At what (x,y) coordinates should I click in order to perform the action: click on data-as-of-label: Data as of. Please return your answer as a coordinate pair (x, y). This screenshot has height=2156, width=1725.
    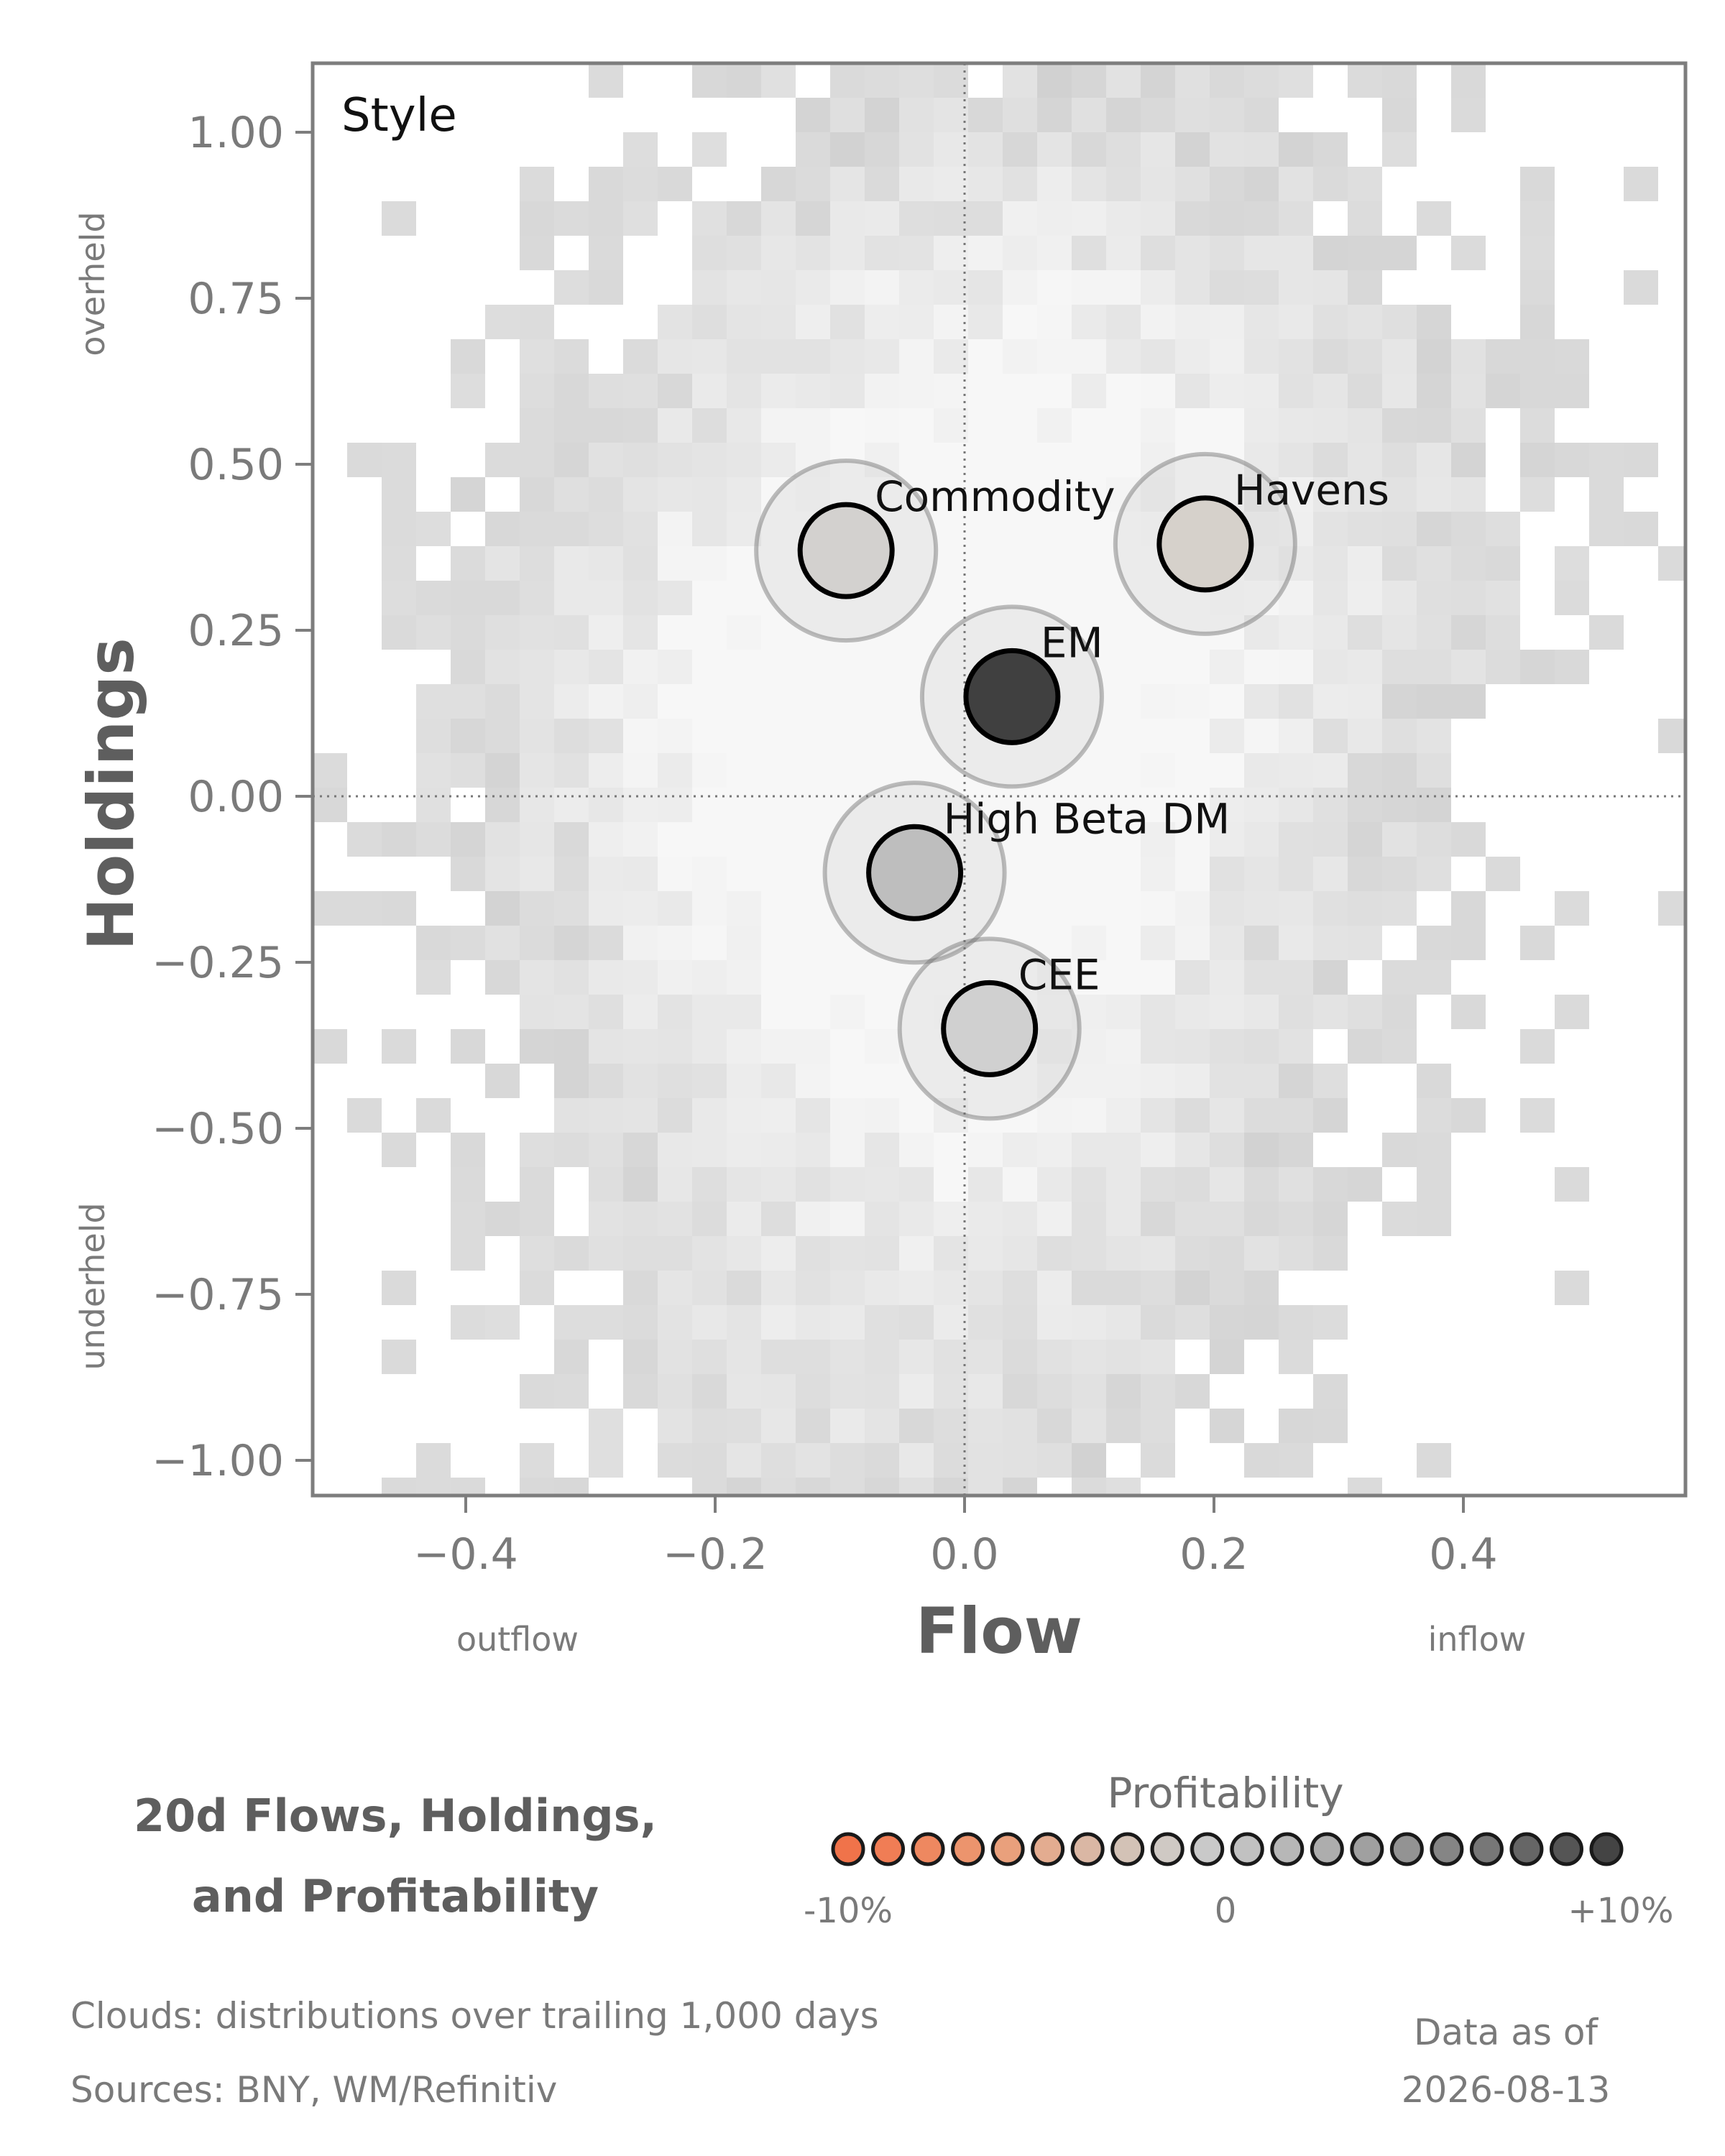
    Looking at the image, I should click on (1506, 2032).